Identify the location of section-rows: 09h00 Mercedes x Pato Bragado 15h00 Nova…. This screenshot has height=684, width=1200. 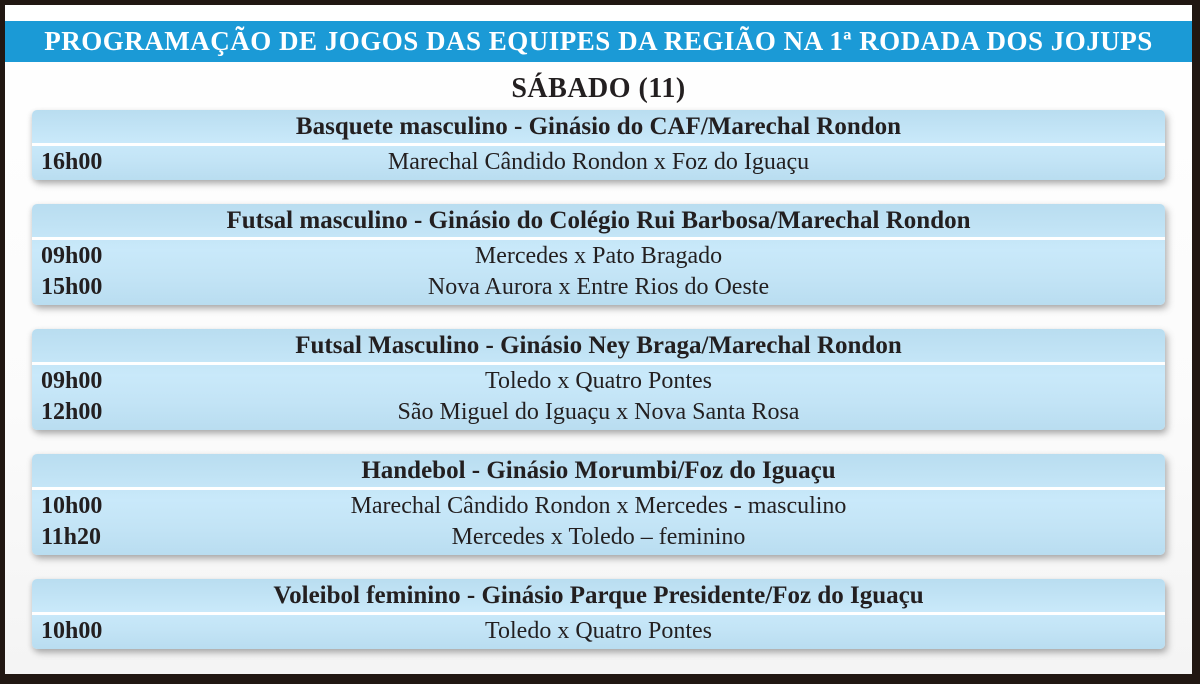
(598, 272).